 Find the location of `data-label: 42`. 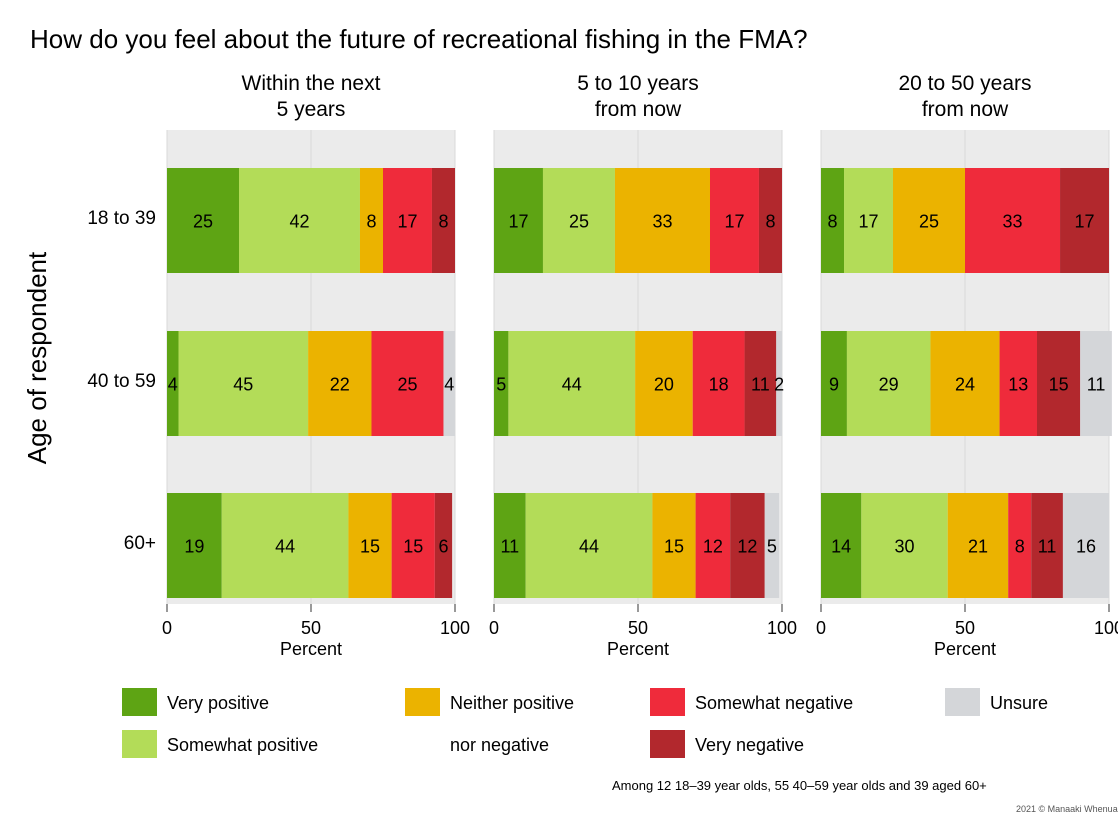

data-label: 42 is located at coordinates (299, 222).